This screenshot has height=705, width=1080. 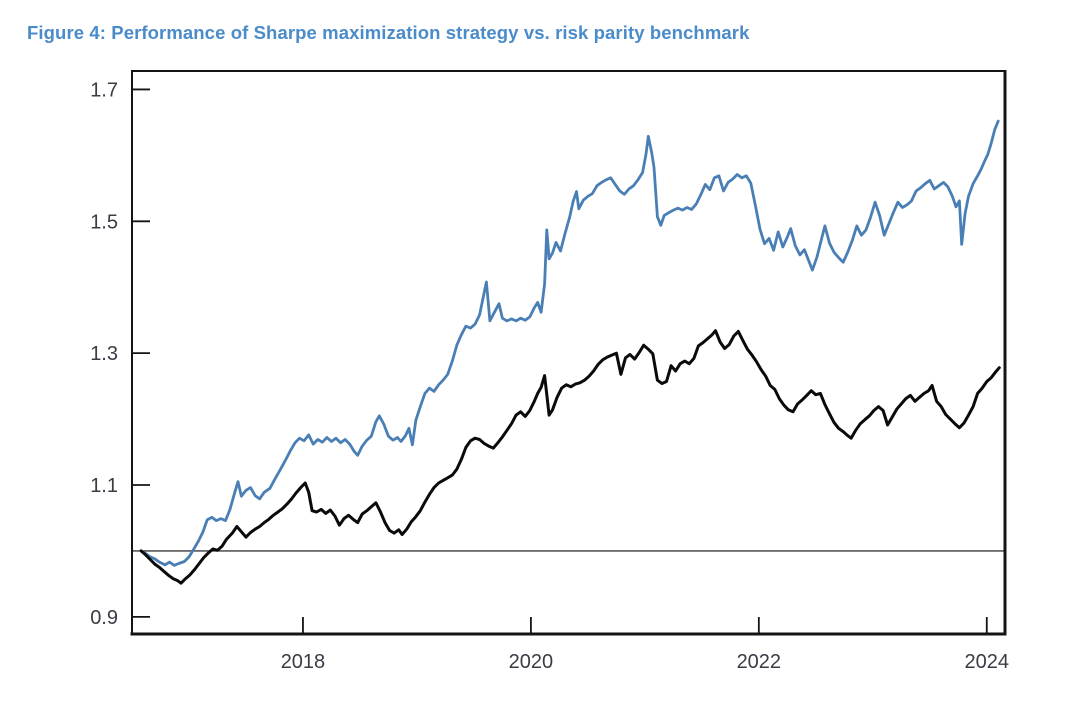 What do you see at coordinates (531, 662) in the screenshot?
I see `x-axis-tick-label: 2020` at bounding box center [531, 662].